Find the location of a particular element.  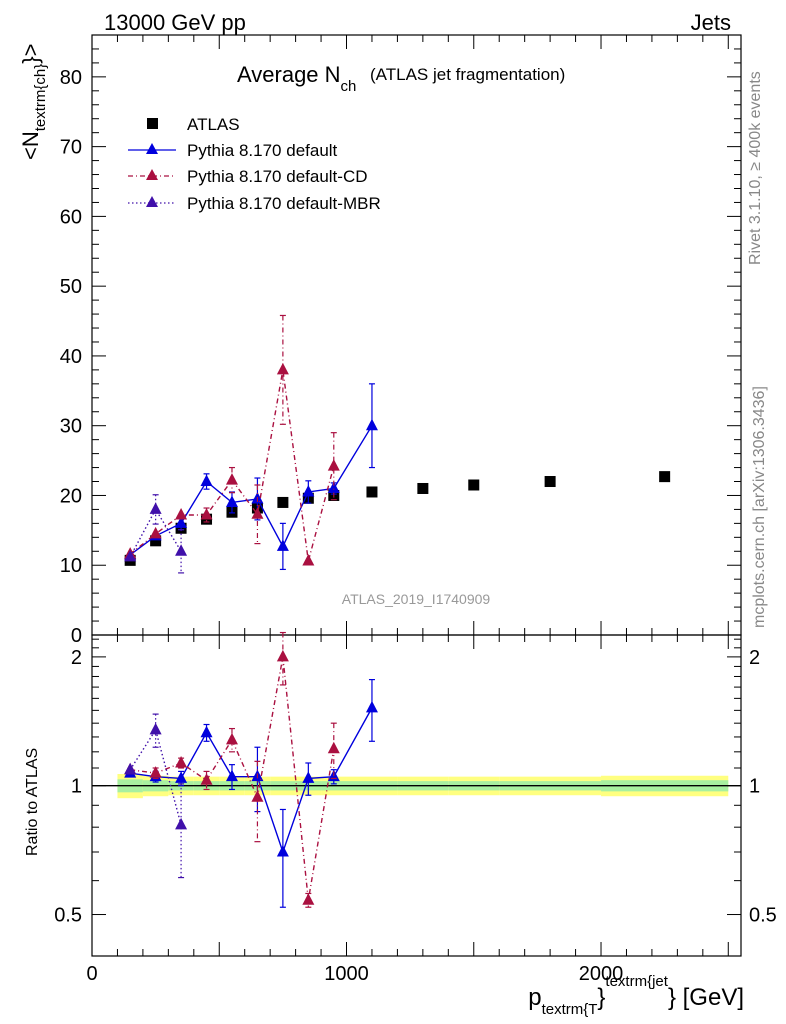

top-ytick-label: 10 is located at coordinates (71, 566).